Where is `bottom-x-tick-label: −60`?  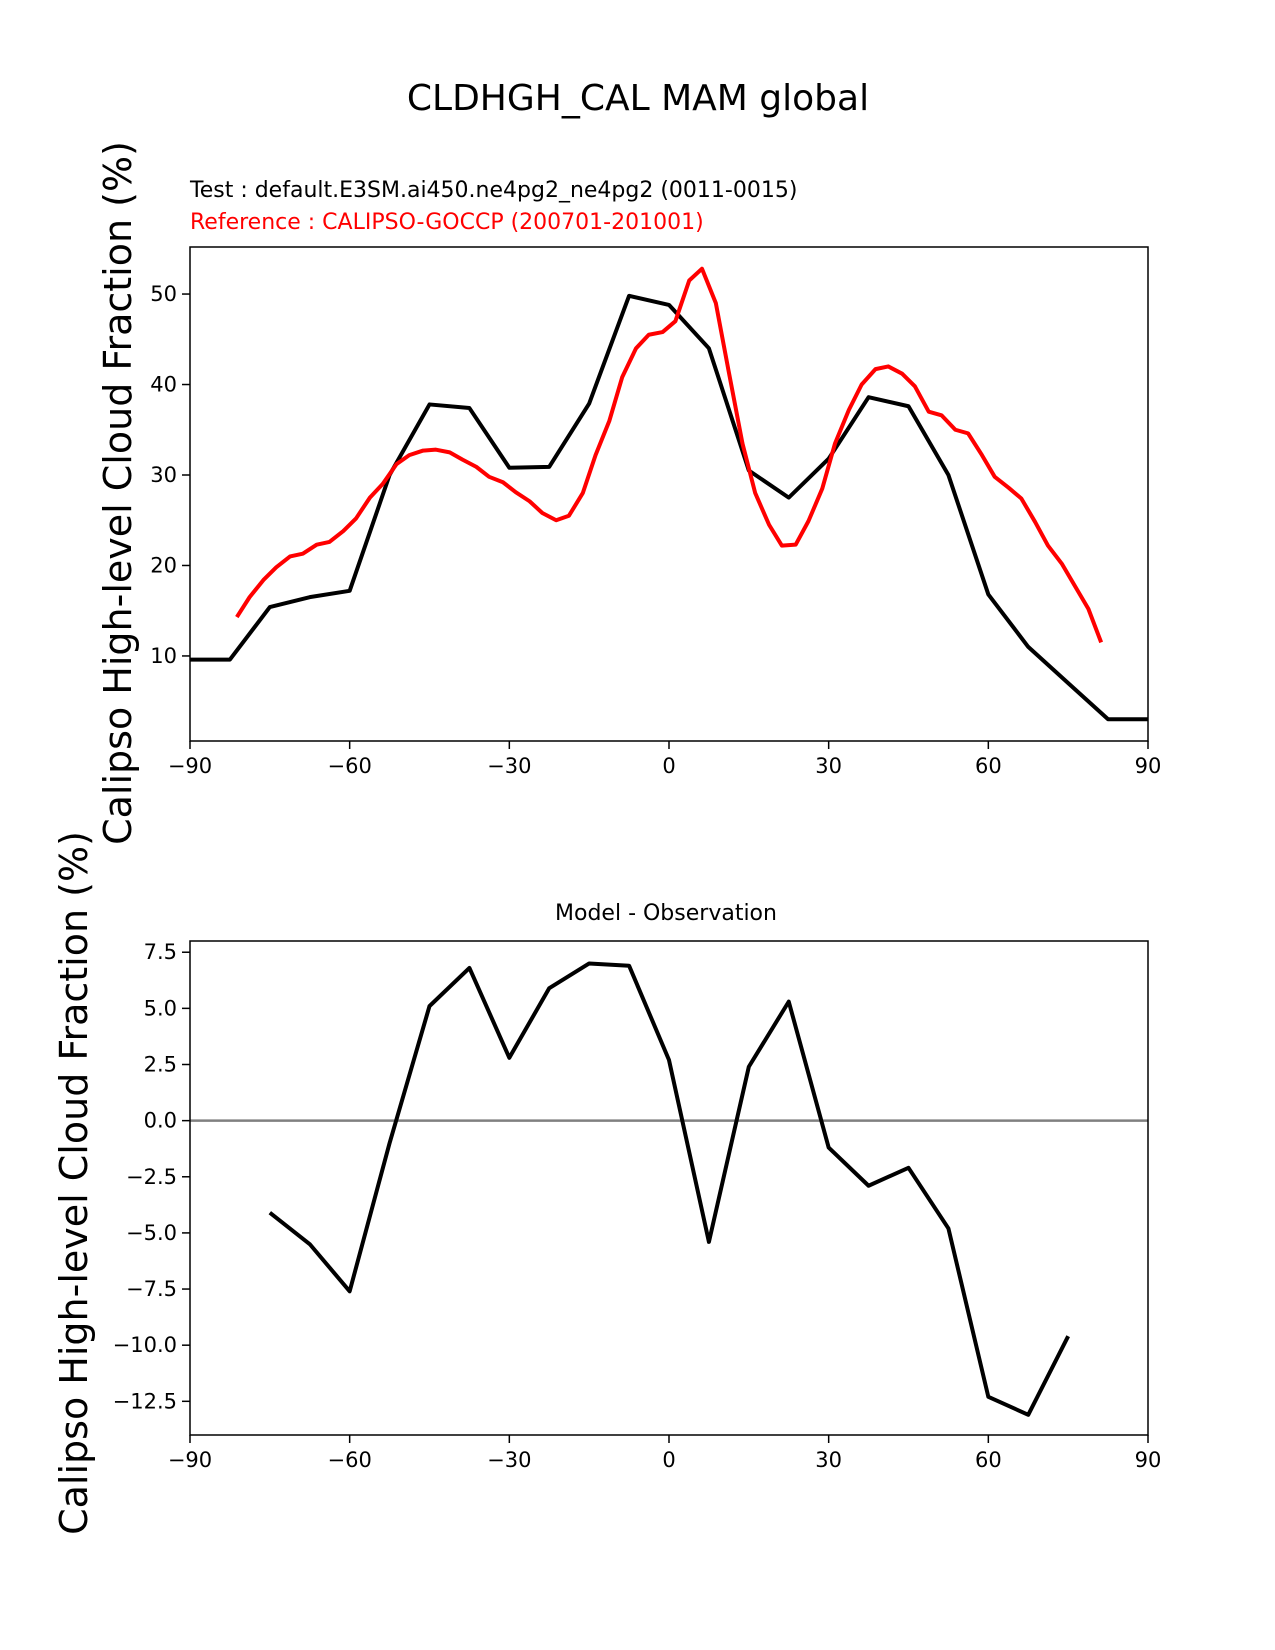 bottom-x-tick-label: −60 is located at coordinates (350, 1460).